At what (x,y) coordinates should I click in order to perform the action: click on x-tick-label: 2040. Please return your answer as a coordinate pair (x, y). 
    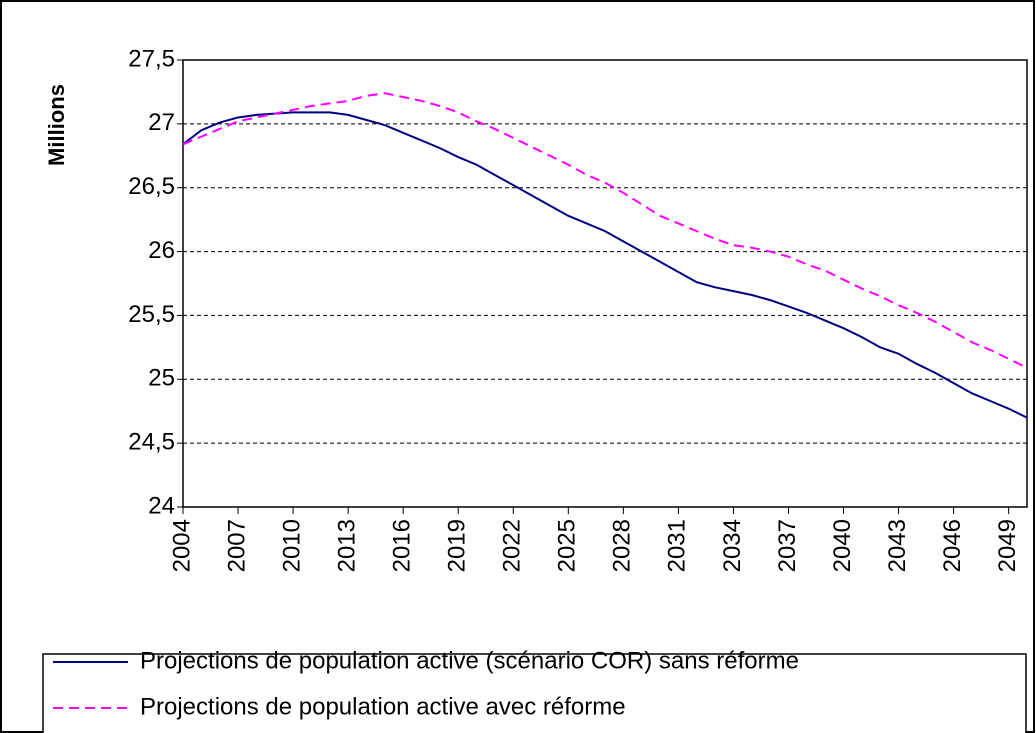
    Looking at the image, I should click on (842, 545).